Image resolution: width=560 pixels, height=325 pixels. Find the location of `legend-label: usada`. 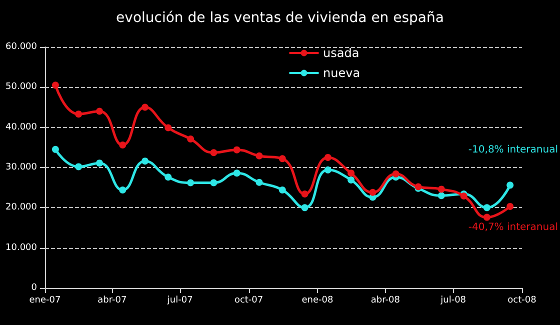

legend-label: usada is located at coordinates (341, 53).